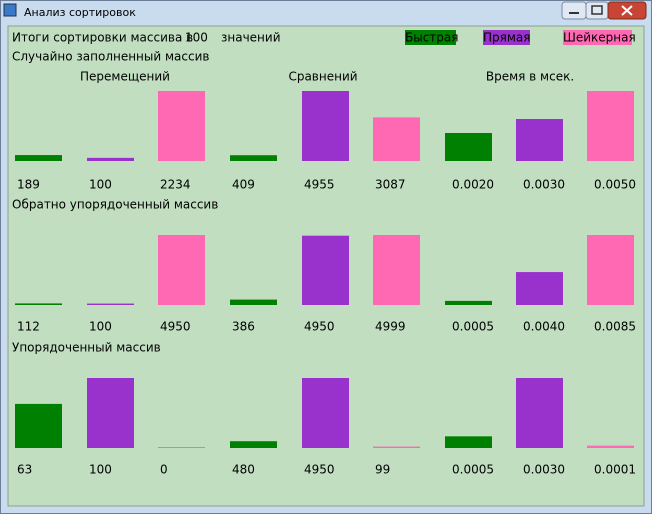  I want to click on value-label: 189, so click(28, 185).